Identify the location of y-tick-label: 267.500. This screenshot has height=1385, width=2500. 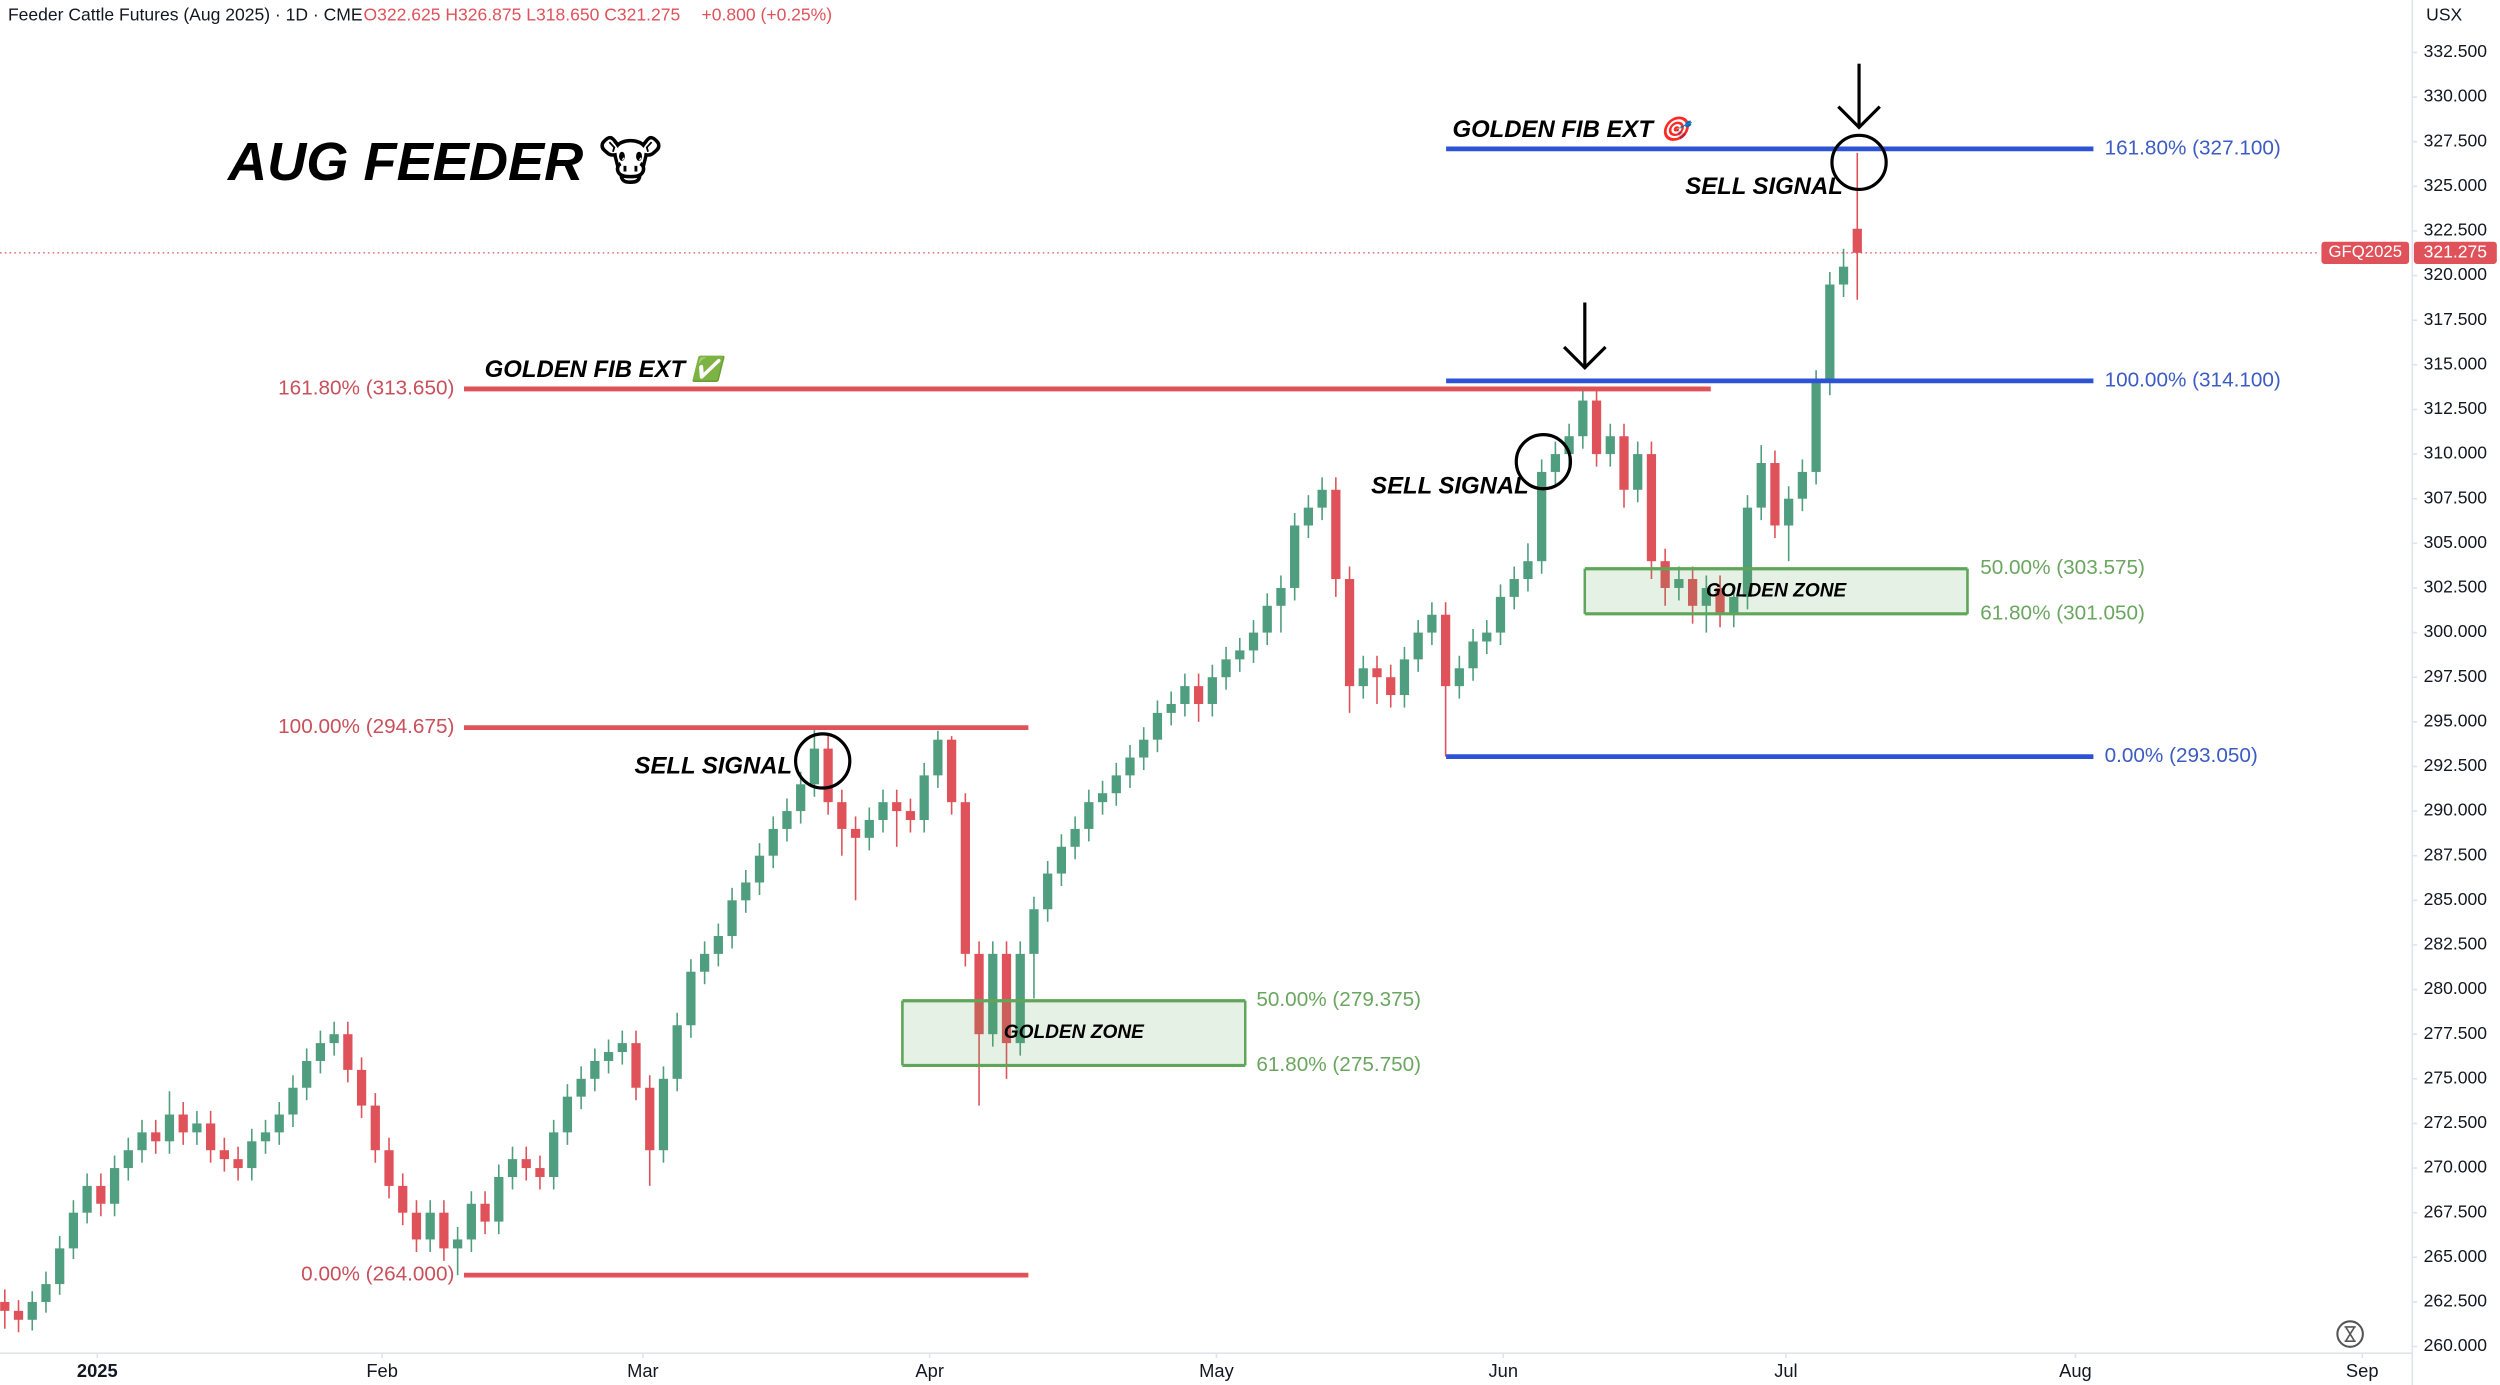
(2456, 1211).